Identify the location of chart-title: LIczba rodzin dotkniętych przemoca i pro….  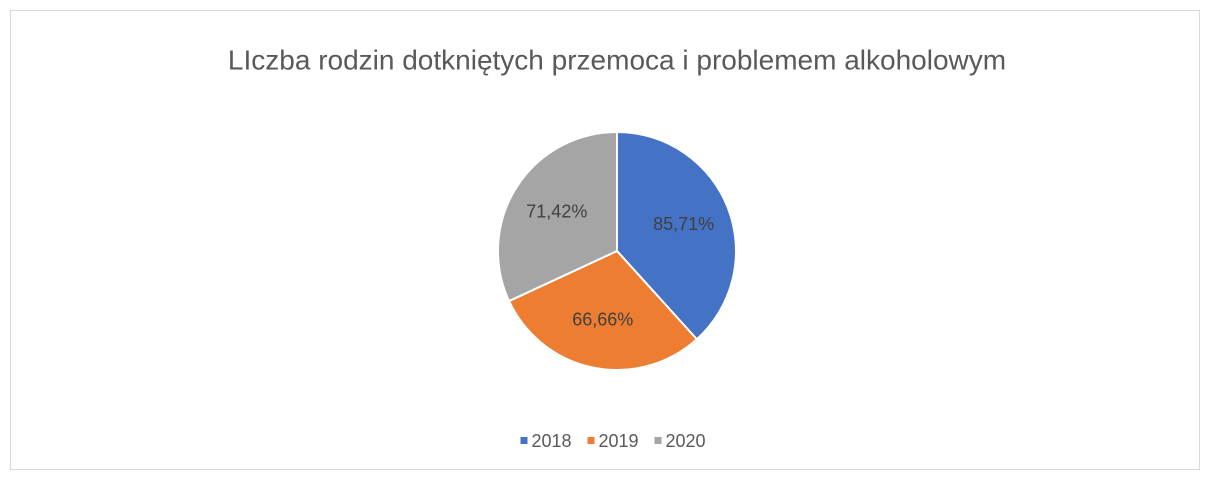
(617, 59).